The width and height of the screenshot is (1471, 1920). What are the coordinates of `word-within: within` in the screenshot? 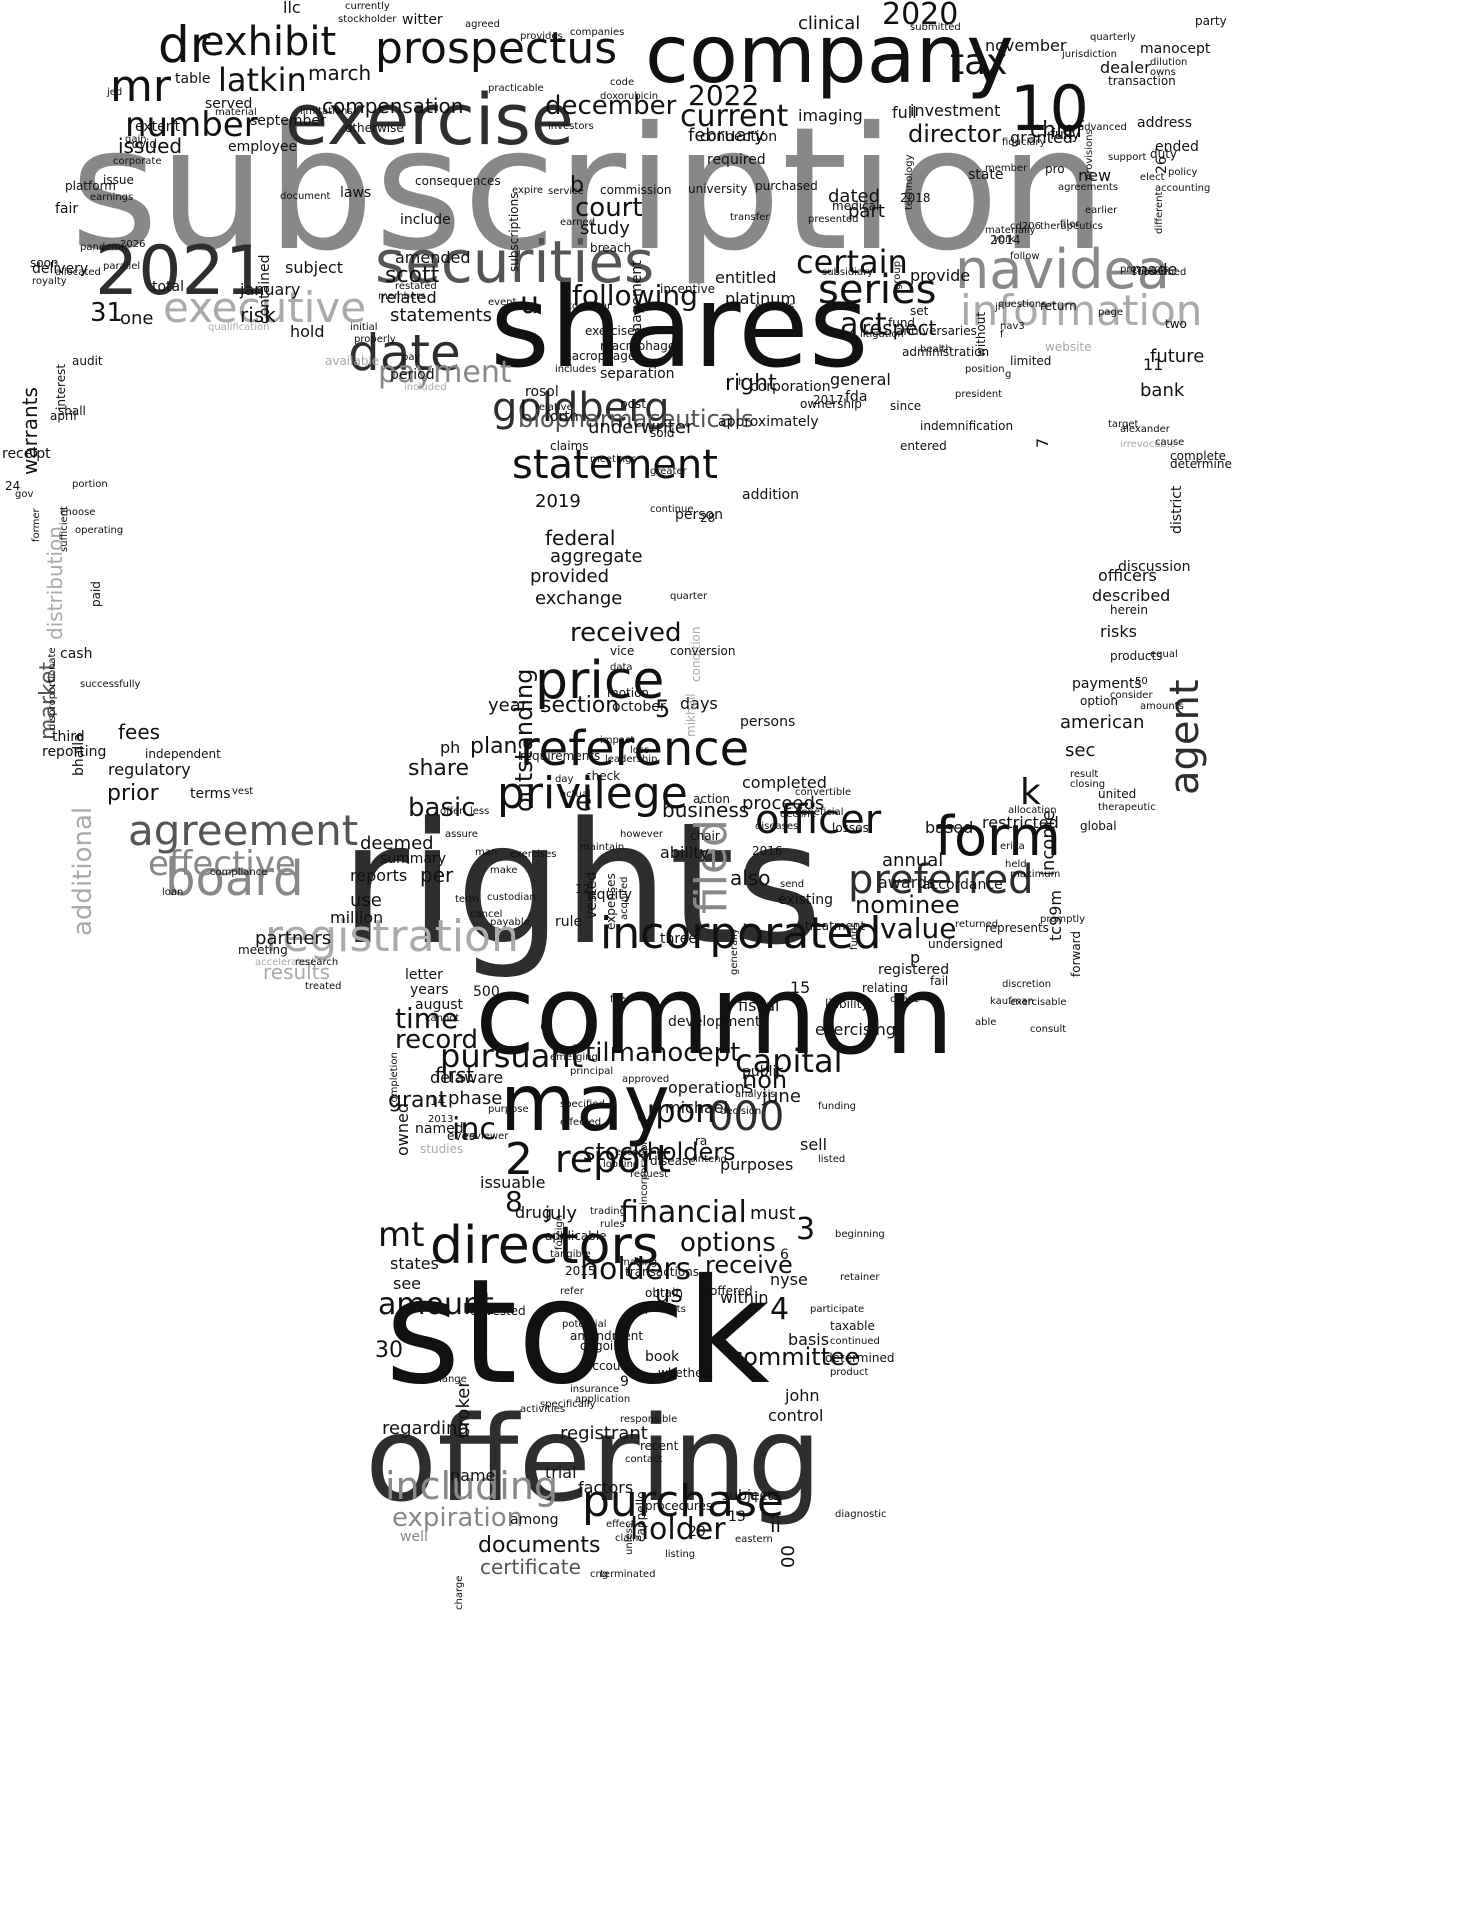 It's located at (744, 1297).